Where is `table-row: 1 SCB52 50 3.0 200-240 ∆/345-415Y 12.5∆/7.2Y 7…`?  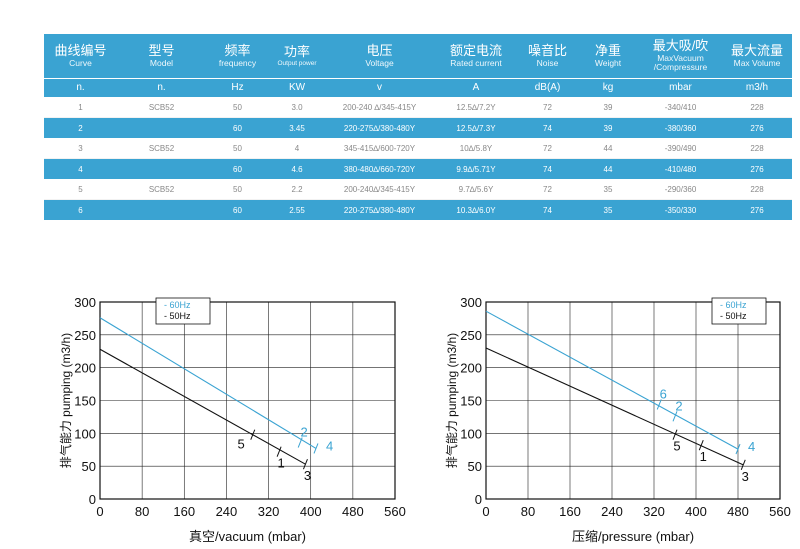
table-row: 1 SCB52 50 3.0 200-240 ∆/345-415Y 12.5∆/7.2Y 7… is located at coordinates (418, 107).